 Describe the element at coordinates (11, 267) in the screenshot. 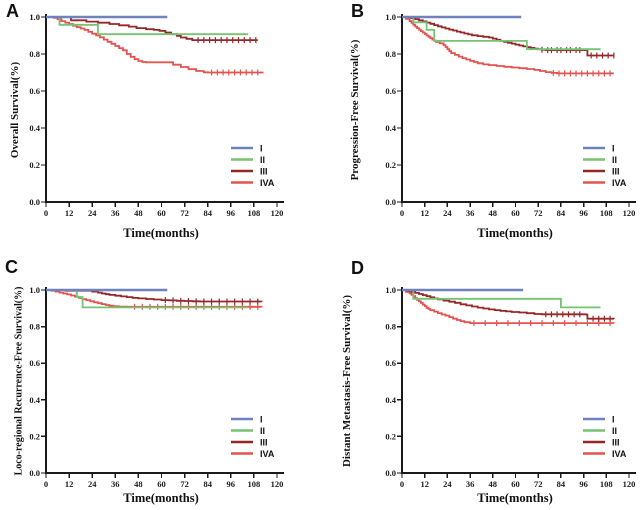

I see `panel-letter-c: C` at that location.